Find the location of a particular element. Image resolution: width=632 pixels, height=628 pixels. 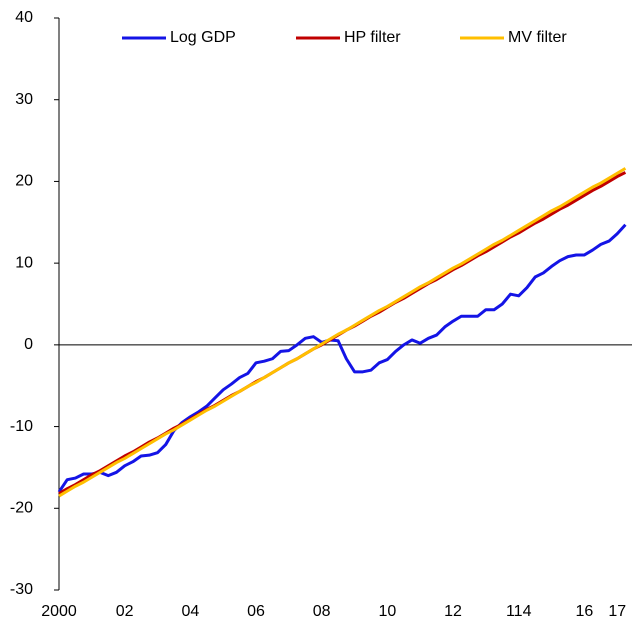

x-tick-label: 02 is located at coordinates (125, 611).